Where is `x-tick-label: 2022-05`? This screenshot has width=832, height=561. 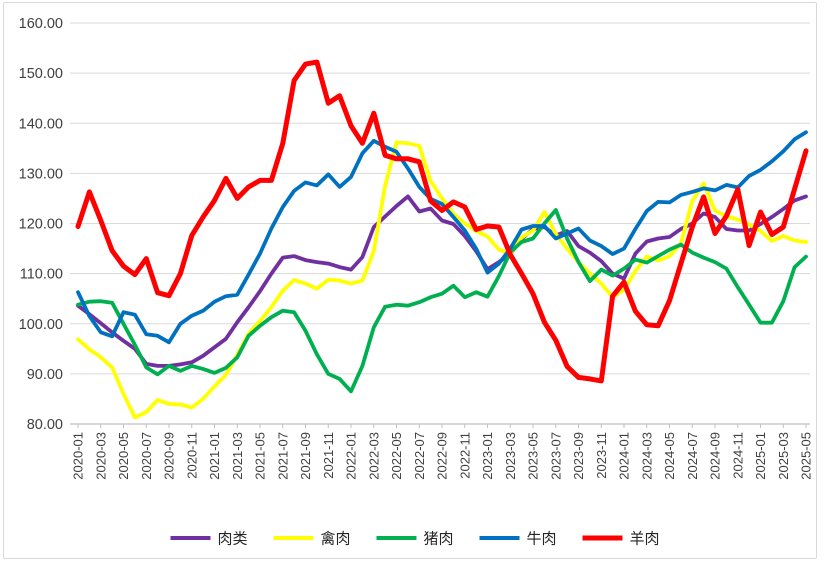 x-tick-label: 2022-05 is located at coordinates (396, 456).